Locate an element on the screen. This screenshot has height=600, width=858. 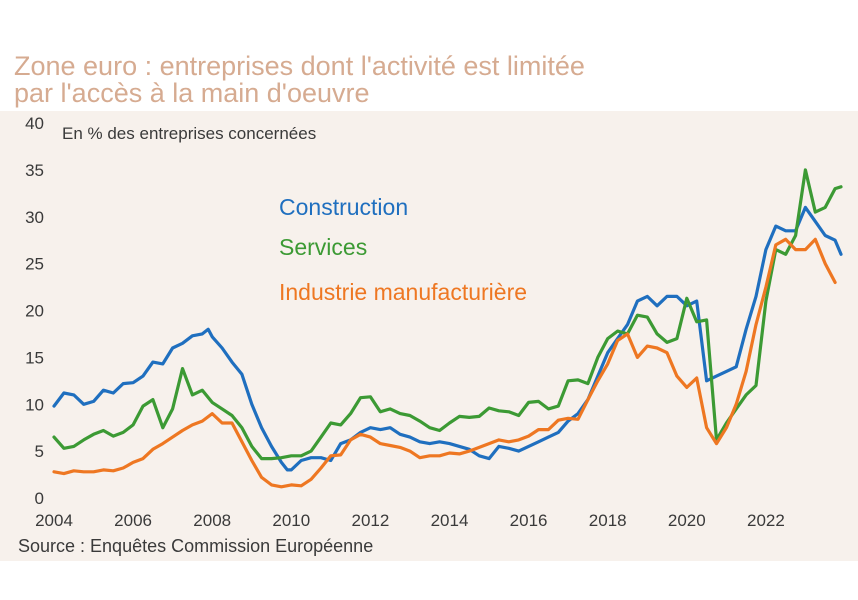
legend-label-construction: Construction is located at coordinates (343, 207).